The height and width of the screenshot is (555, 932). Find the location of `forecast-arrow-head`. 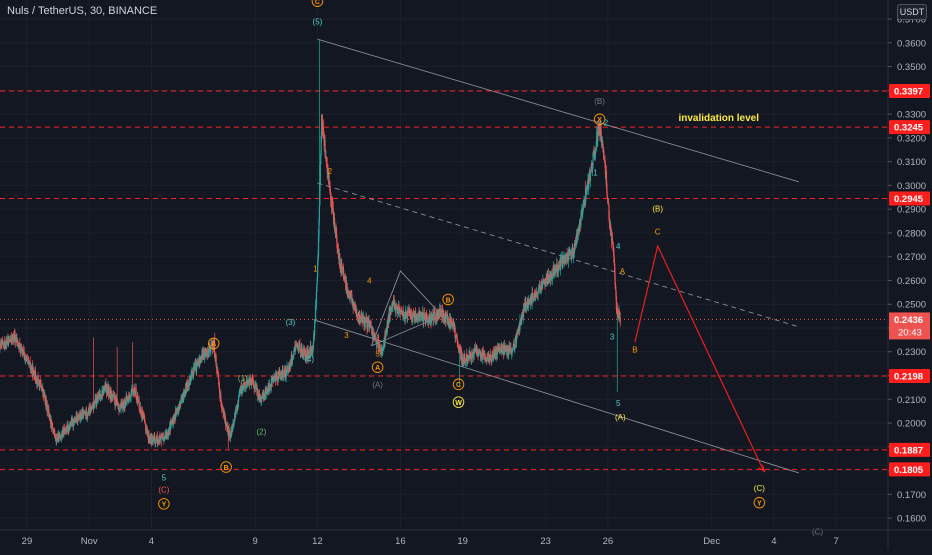

forecast-arrow-head is located at coordinates (762, 468).